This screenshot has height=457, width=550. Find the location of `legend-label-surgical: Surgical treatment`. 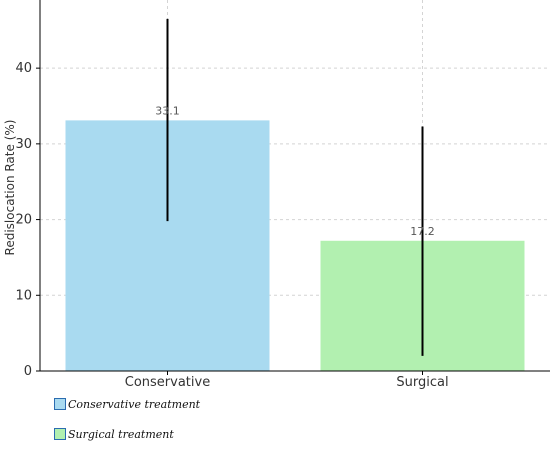

legend-label-surgical: Surgical treatment is located at coordinates (121, 434).